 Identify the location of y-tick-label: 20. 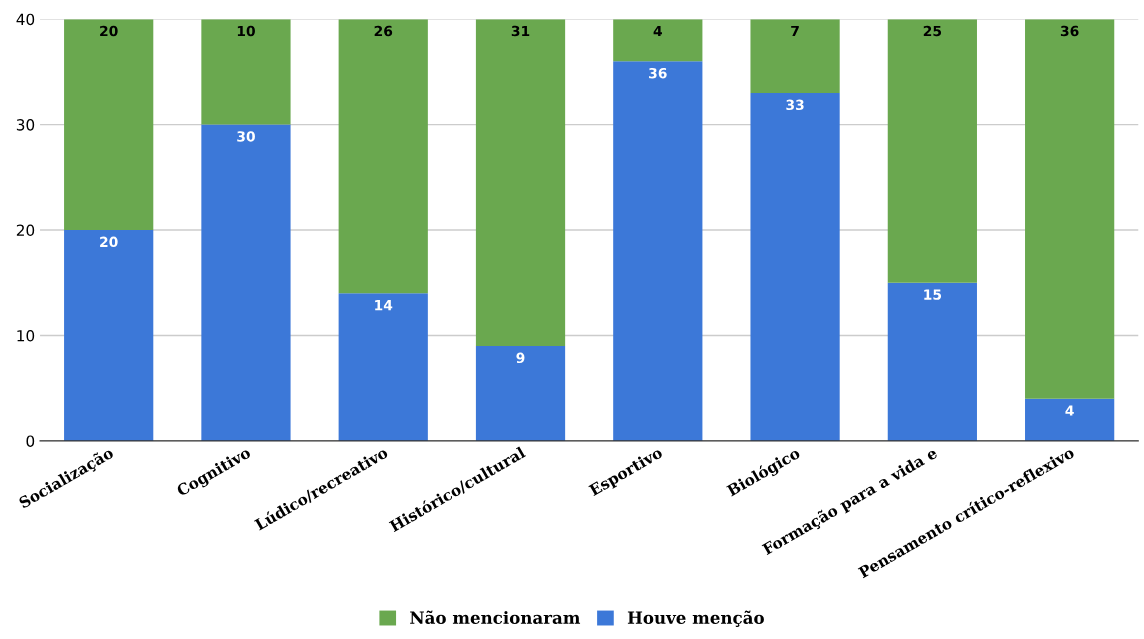
(25, 230).